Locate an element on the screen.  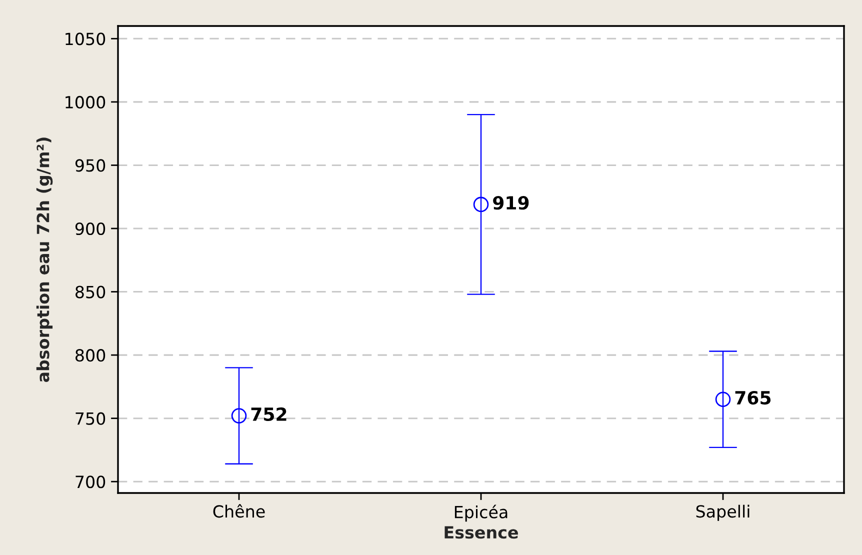
x-axis-title: Essence is located at coordinates (481, 532).